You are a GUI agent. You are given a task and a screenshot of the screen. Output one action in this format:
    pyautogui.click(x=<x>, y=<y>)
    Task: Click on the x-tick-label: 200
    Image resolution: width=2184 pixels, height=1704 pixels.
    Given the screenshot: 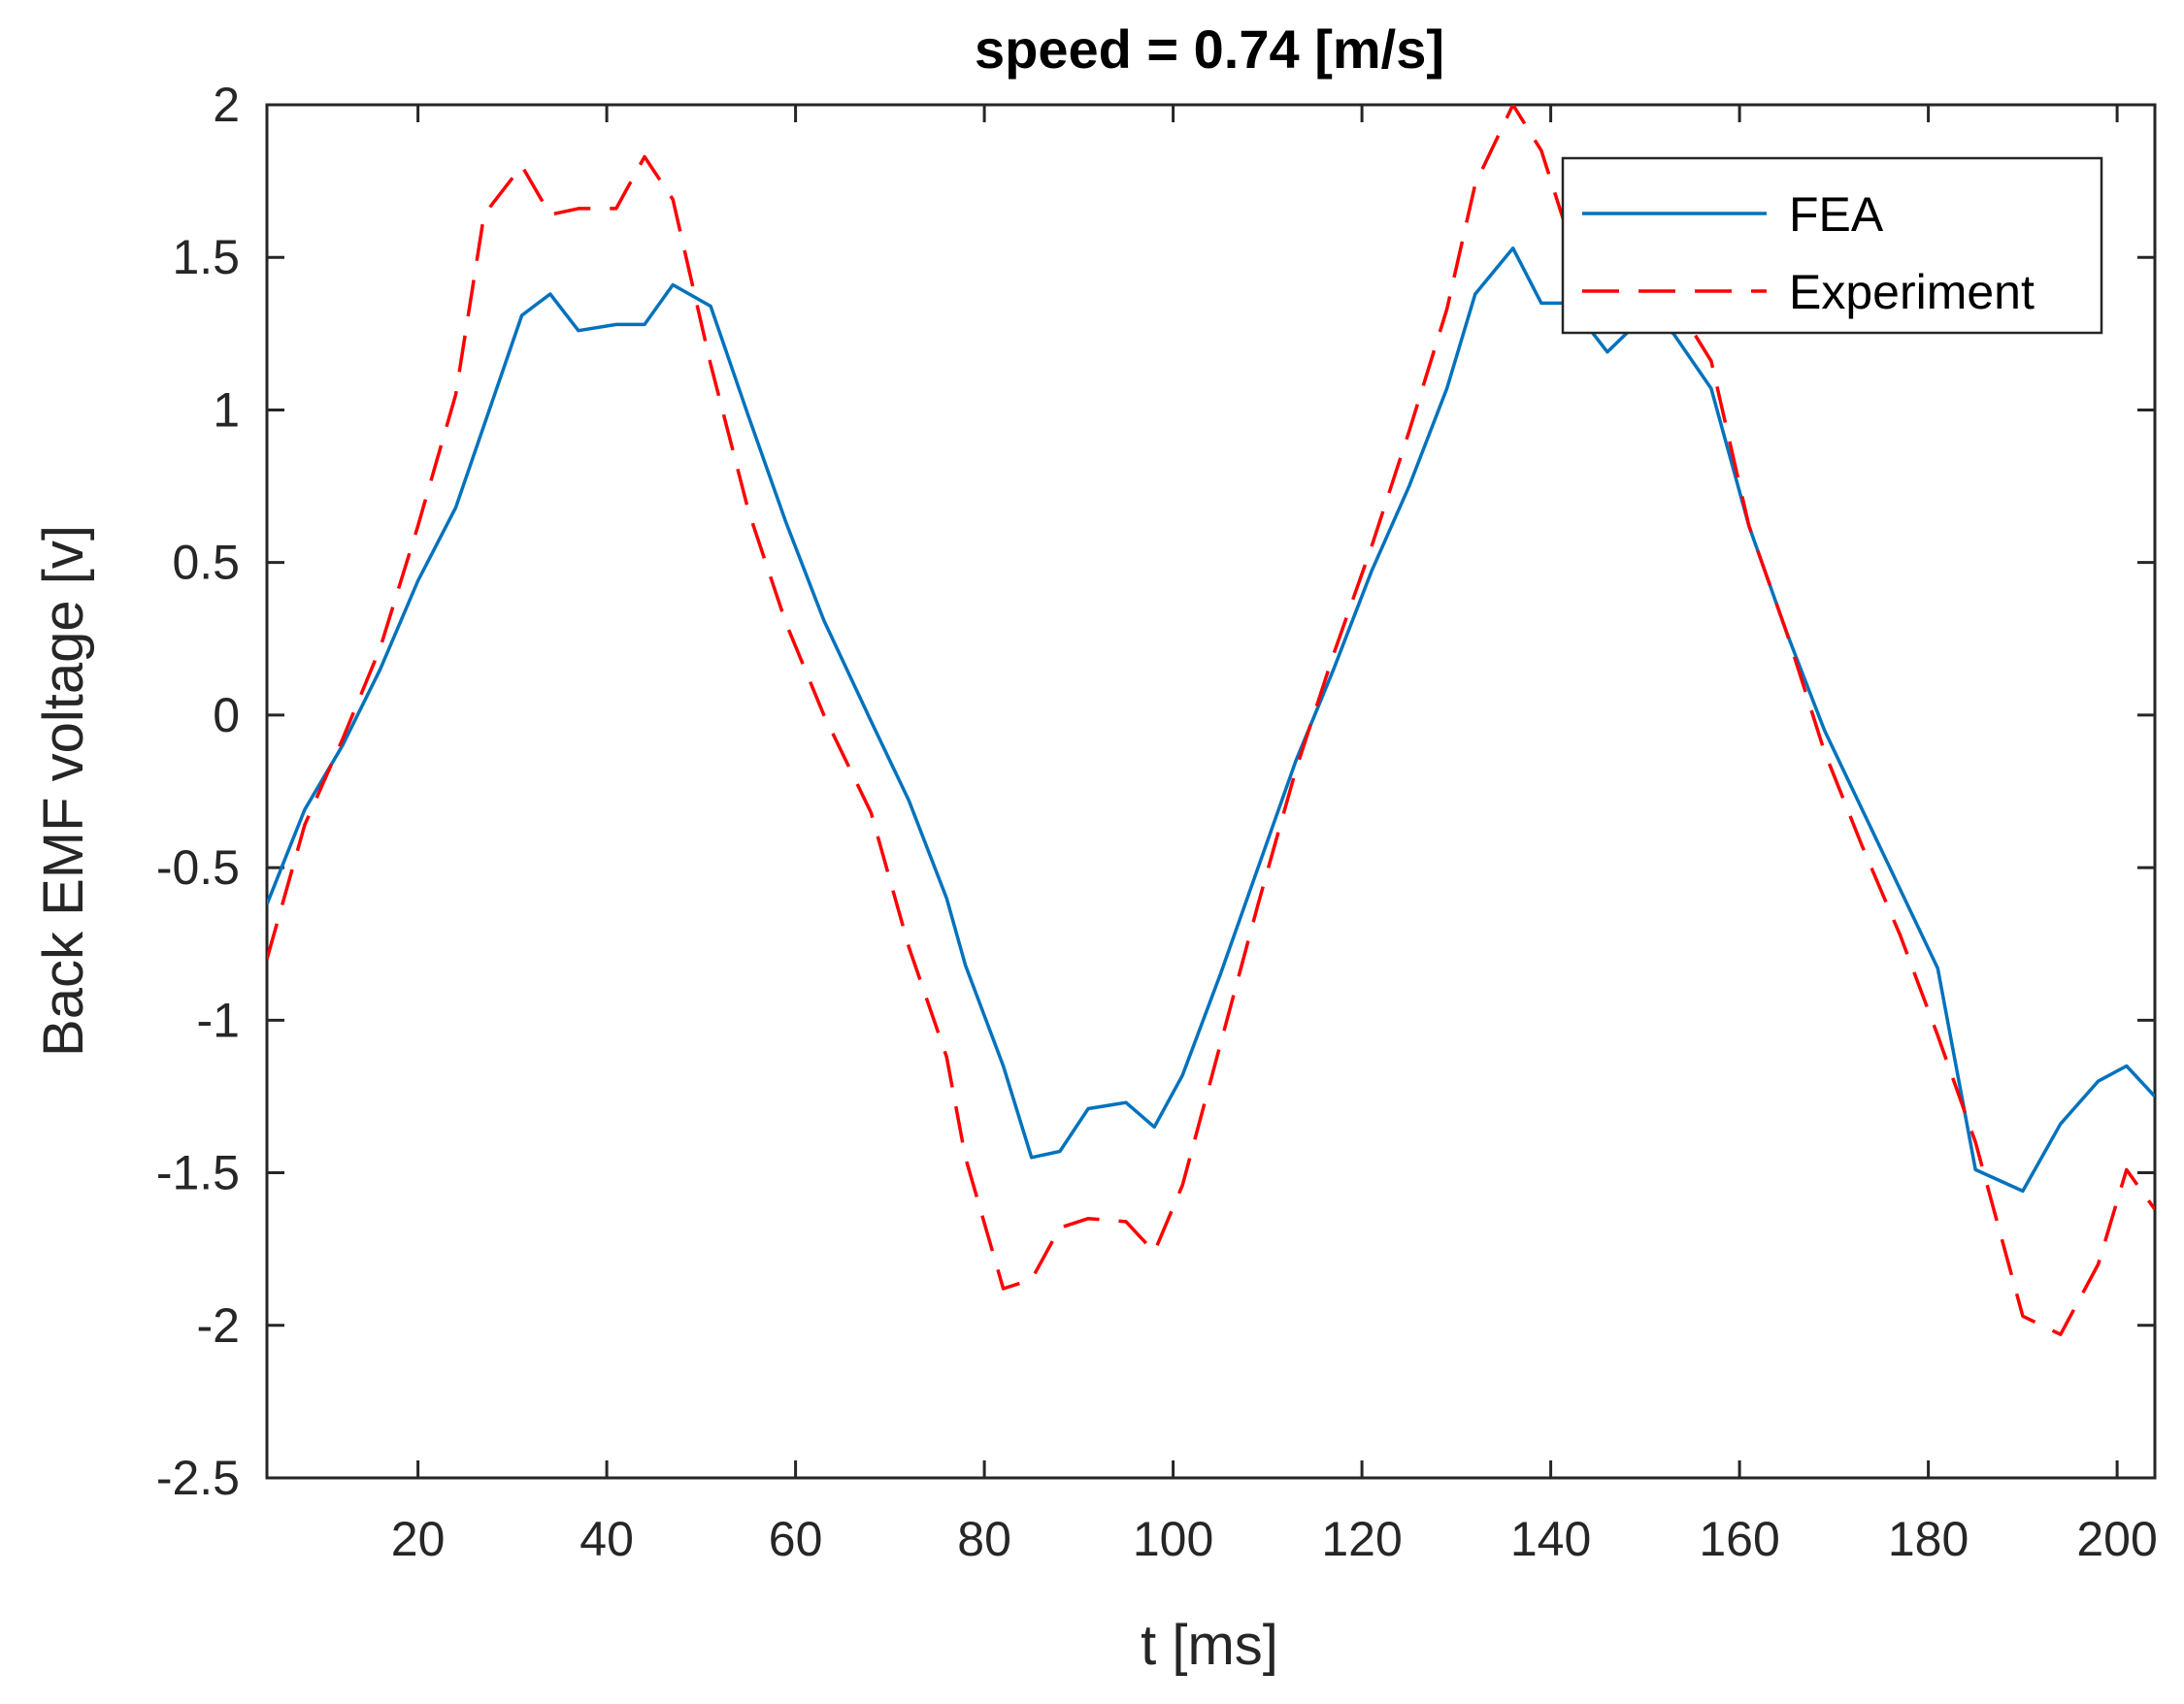 What is the action you would take?
    pyautogui.click(x=2116, y=1539)
    